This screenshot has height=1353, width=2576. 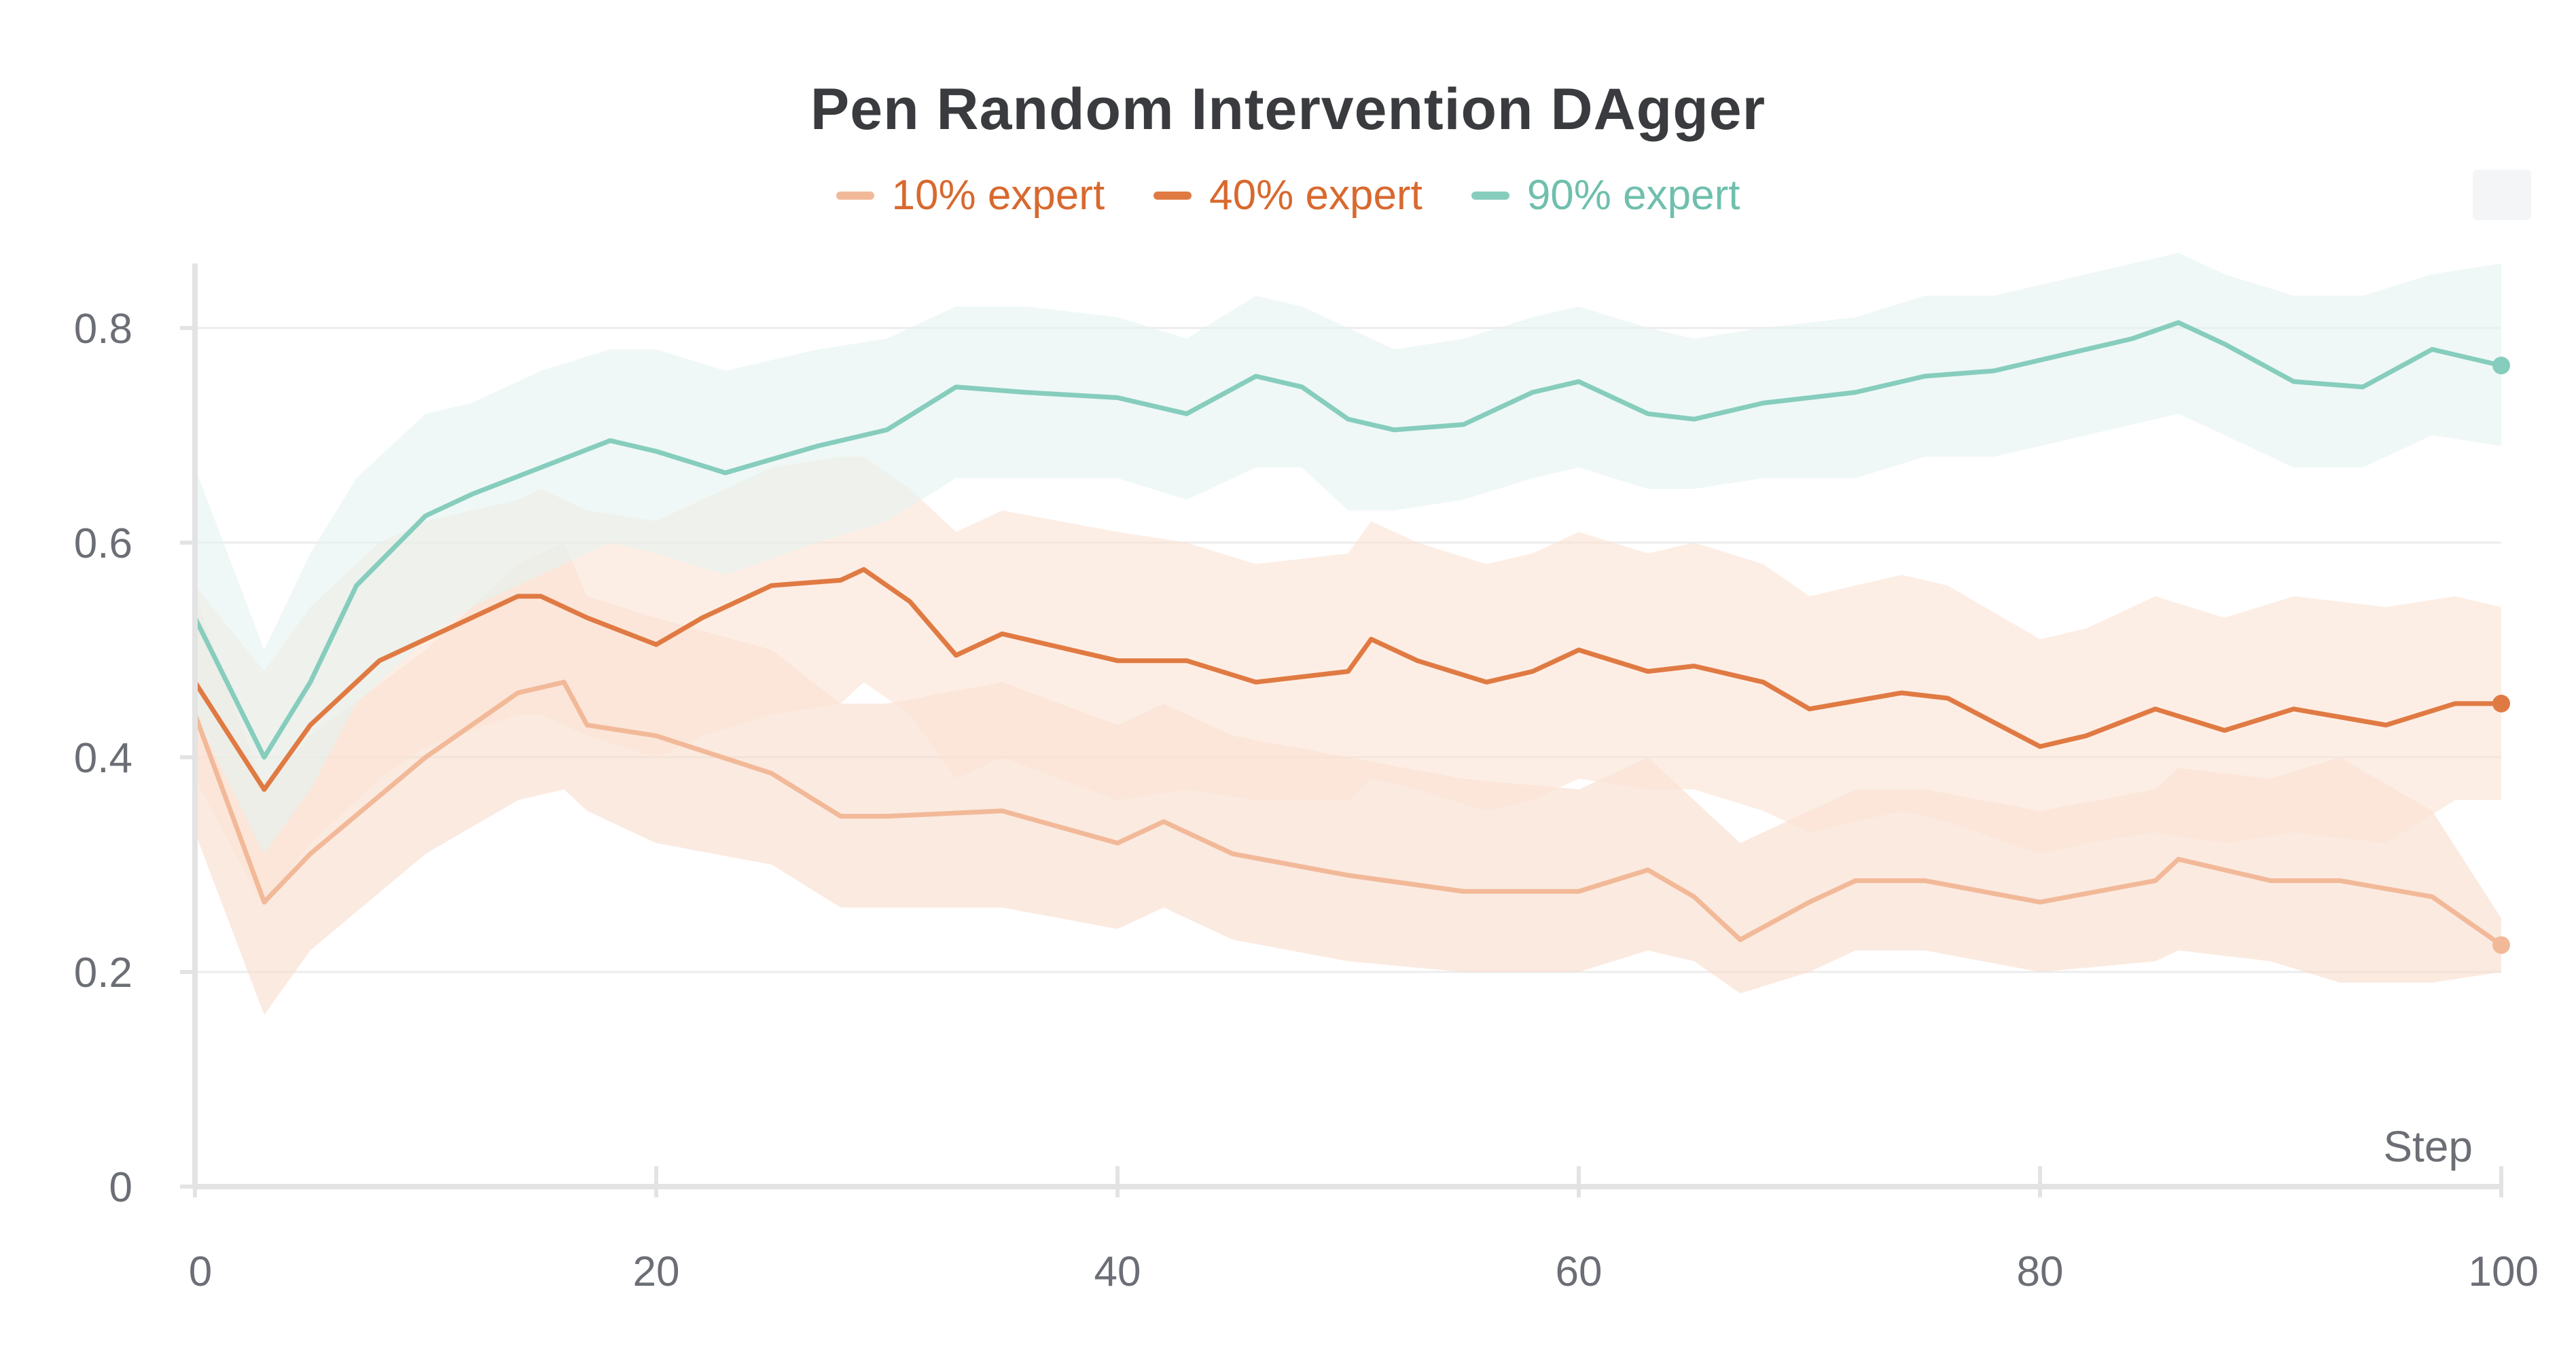 What do you see at coordinates (656, 1271) in the screenshot?
I see `x-tick-label-1: 20` at bounding box center [656, 1271].